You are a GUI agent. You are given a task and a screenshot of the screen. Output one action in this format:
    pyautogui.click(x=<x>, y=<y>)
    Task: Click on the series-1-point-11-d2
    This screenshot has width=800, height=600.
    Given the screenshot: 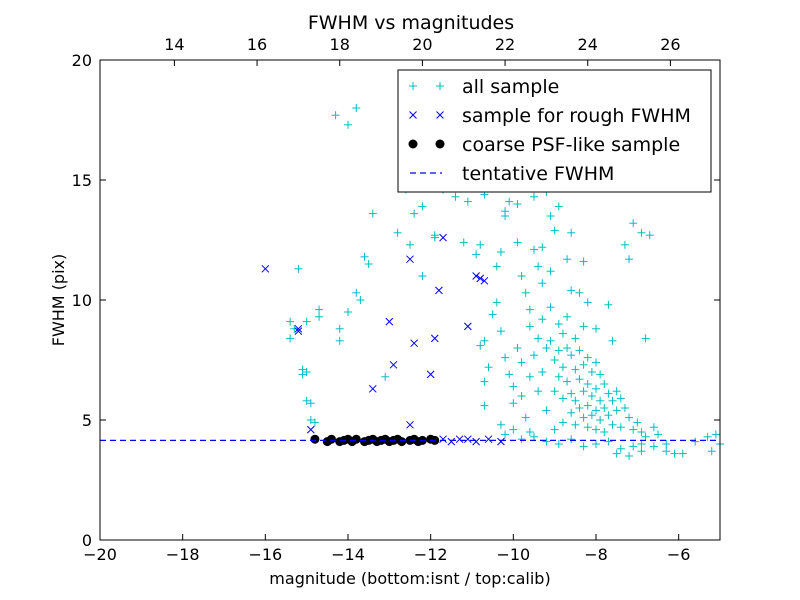 What is the action you would take?
    pyautogui.click(x=434, y=338)
    